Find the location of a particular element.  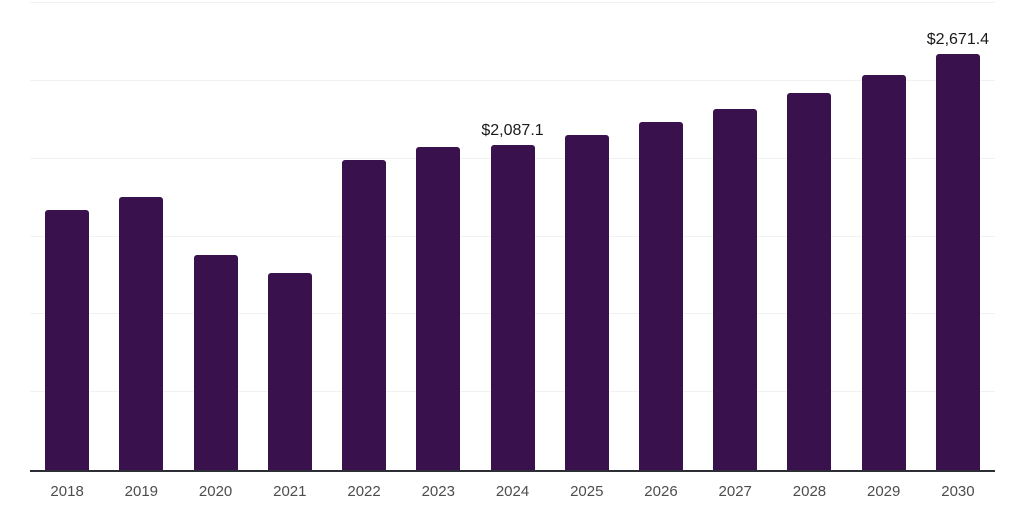

x-tick-2024: 2024 is located at coordinates (512, 491).